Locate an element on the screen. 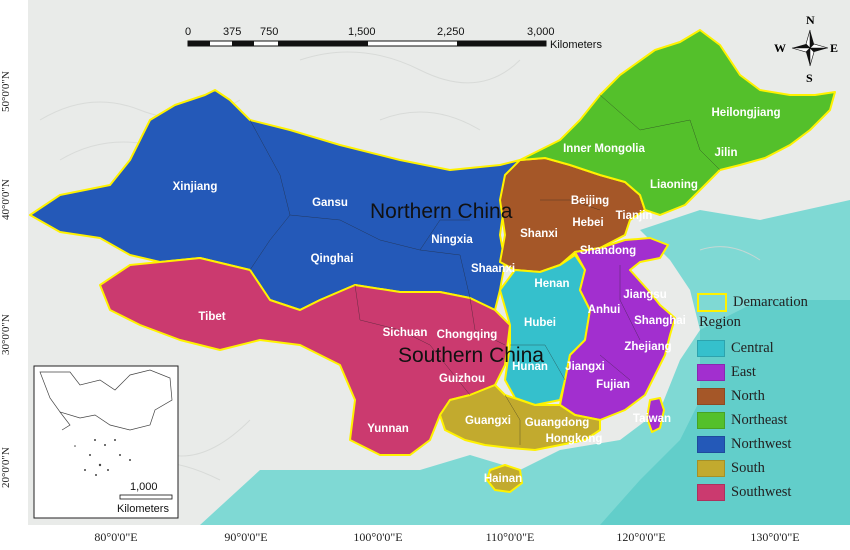  lon-label-130: 130°0'0"E is located at coordinates (775, 537).